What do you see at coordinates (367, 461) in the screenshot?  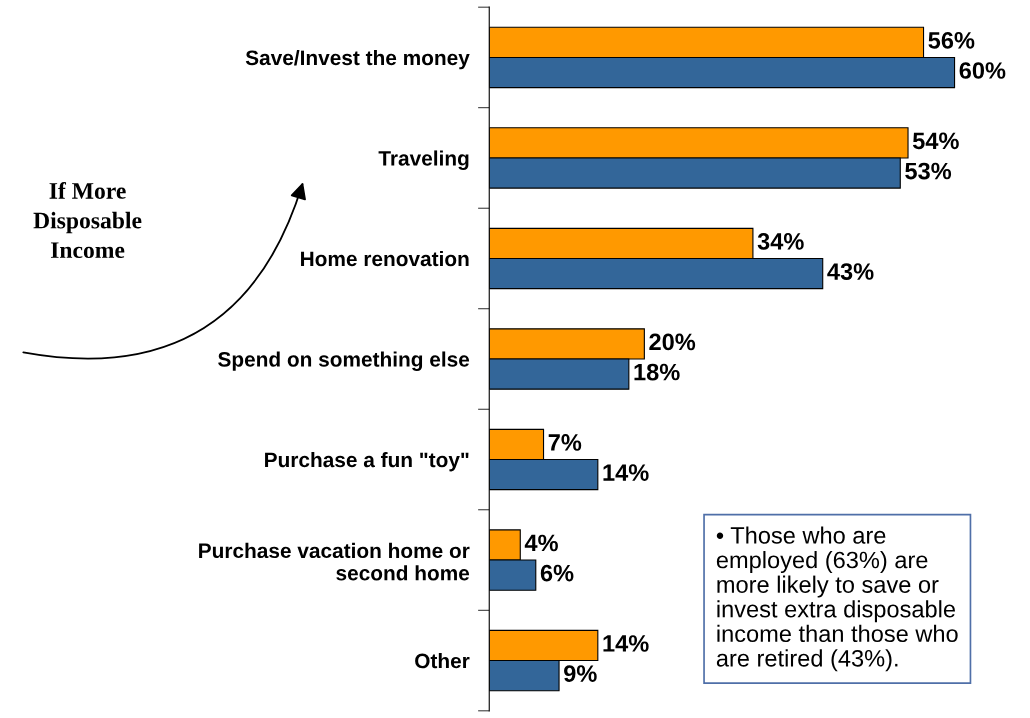 I see `y-tick-label: Purchase a fun "toy"` at bounding box center [367, 461].